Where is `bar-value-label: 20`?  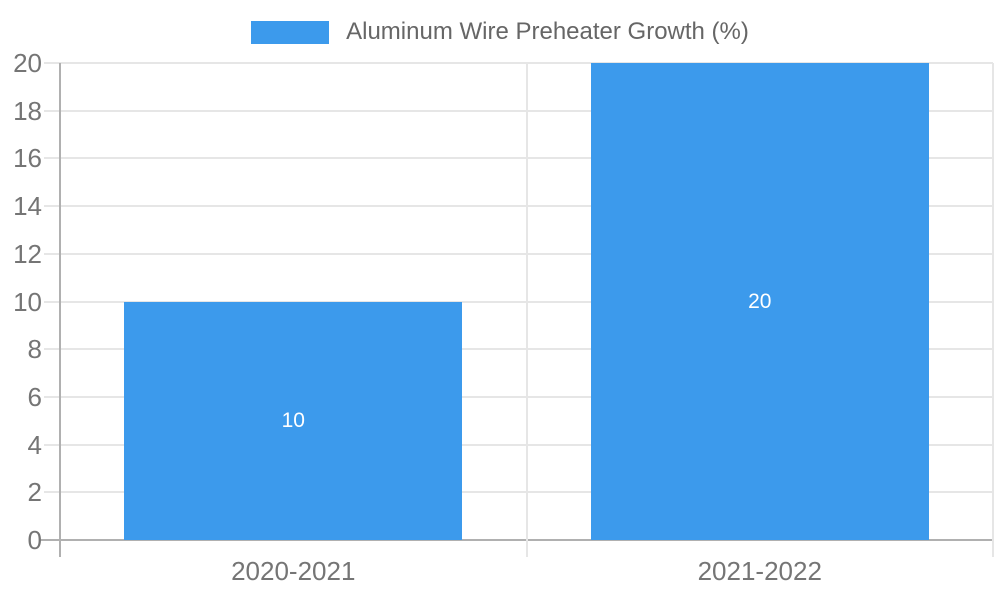
bar-value-label: 20 is located at coordinates (760, 301).